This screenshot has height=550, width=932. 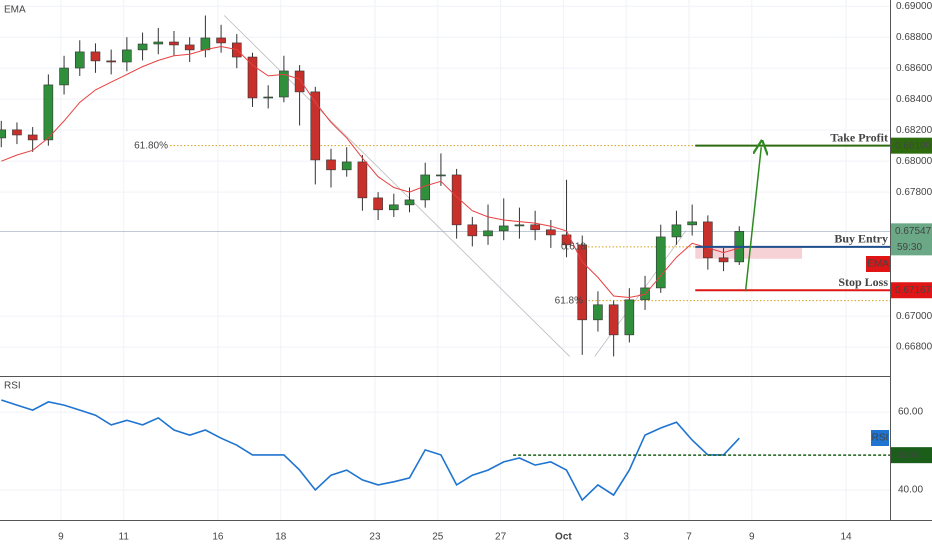 What do you see at coordinates (908, 455) in the screenshot?
I see `rsi-level-label: 48.94` at bounding box center [908, 455].